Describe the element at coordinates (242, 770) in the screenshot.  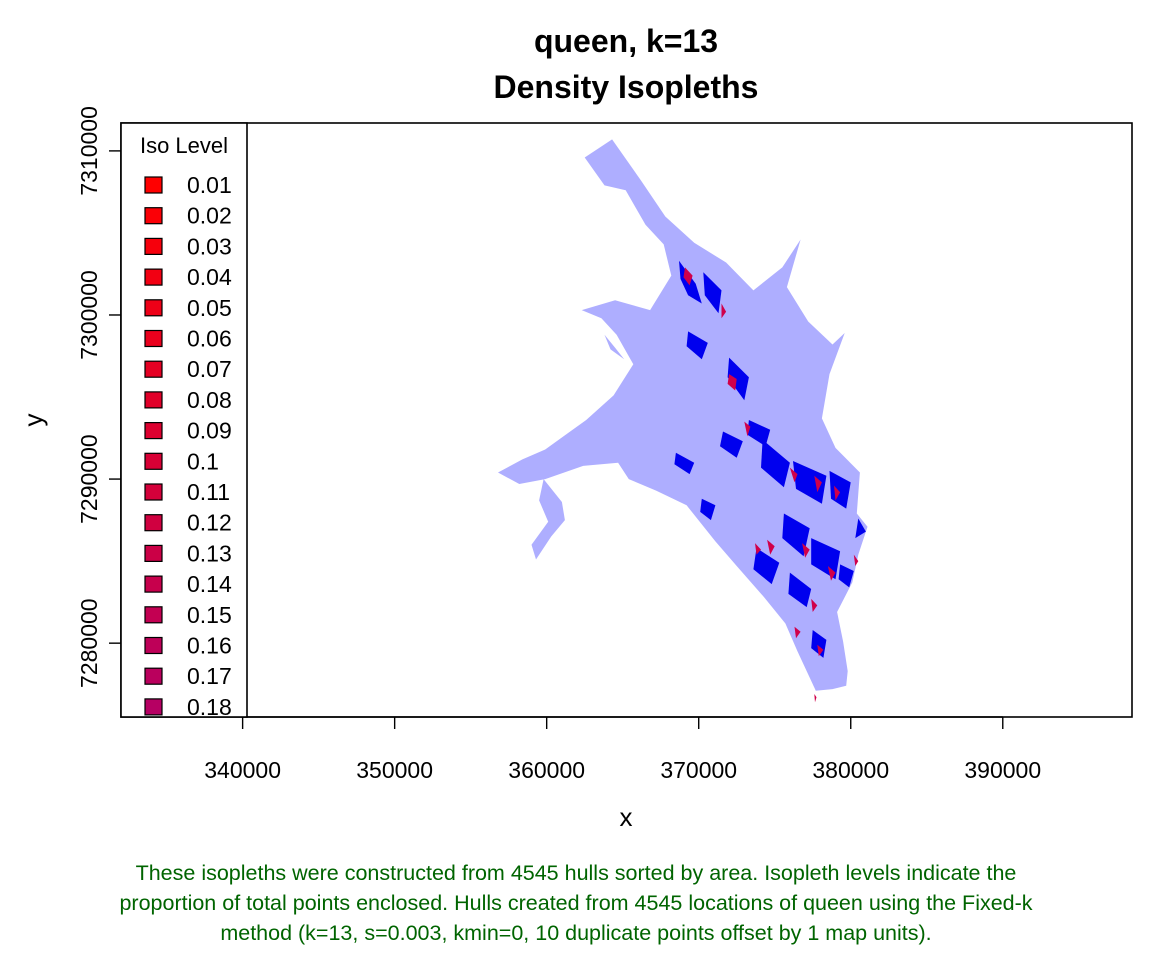
I see `x-tick-label: 340000` at that location.